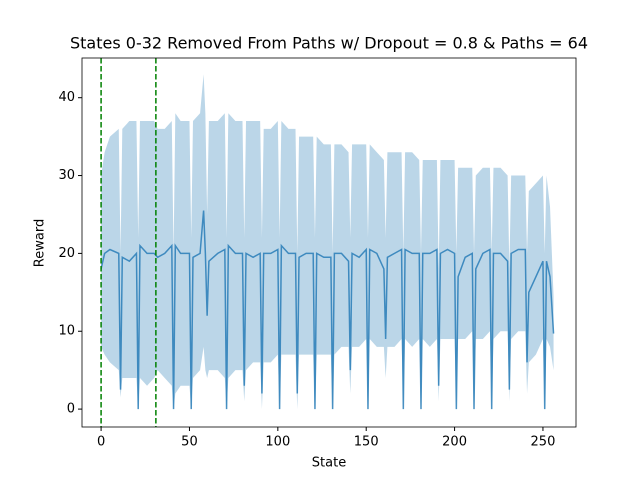 This screenshot has height=480, width=640. I want to click on x-tick-label: 200, so click(454, 442).